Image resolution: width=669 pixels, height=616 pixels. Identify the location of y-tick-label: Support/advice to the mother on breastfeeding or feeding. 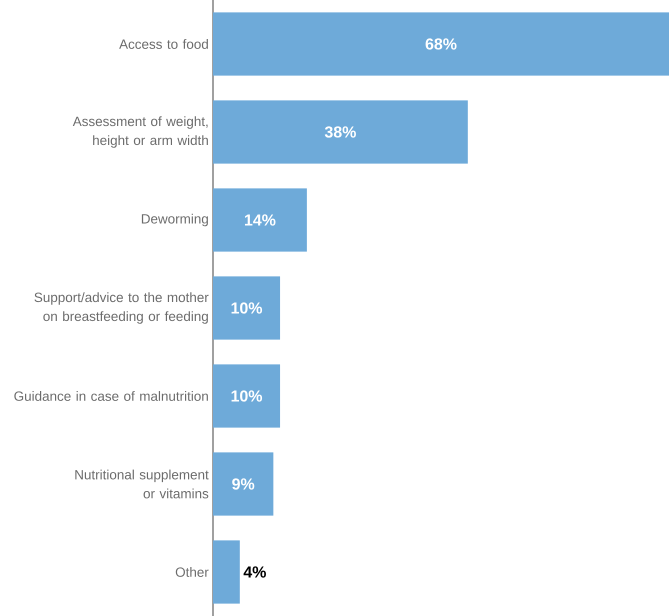
(121, 308).